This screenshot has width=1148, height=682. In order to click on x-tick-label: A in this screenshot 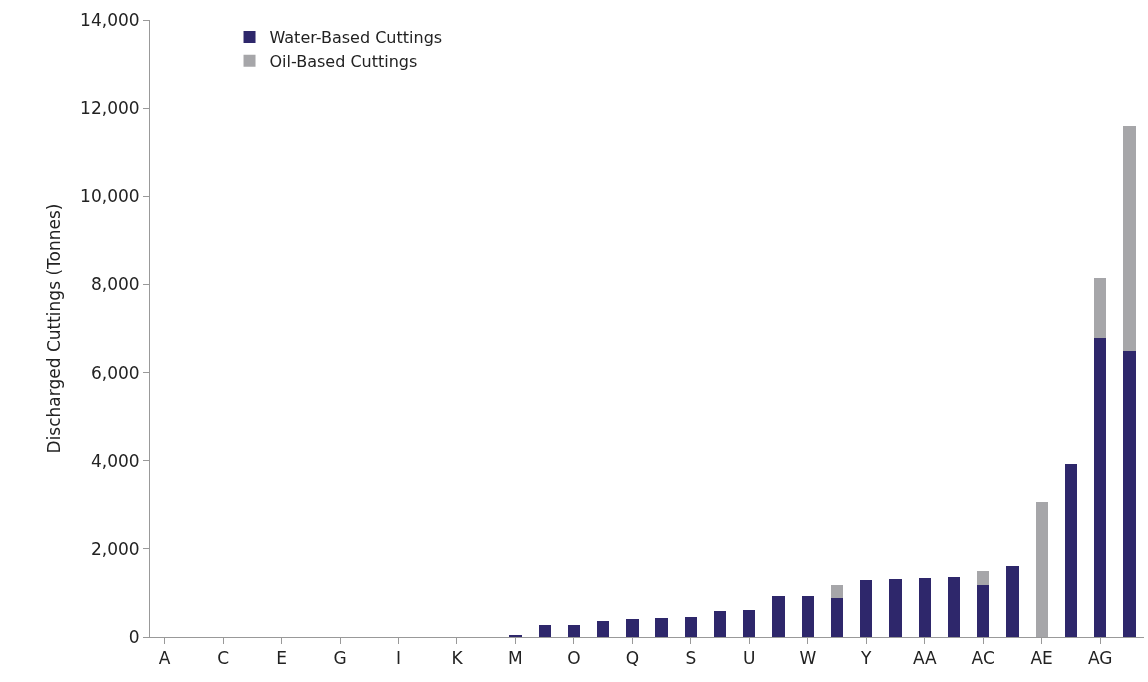, I will do `click(164, 658)`.